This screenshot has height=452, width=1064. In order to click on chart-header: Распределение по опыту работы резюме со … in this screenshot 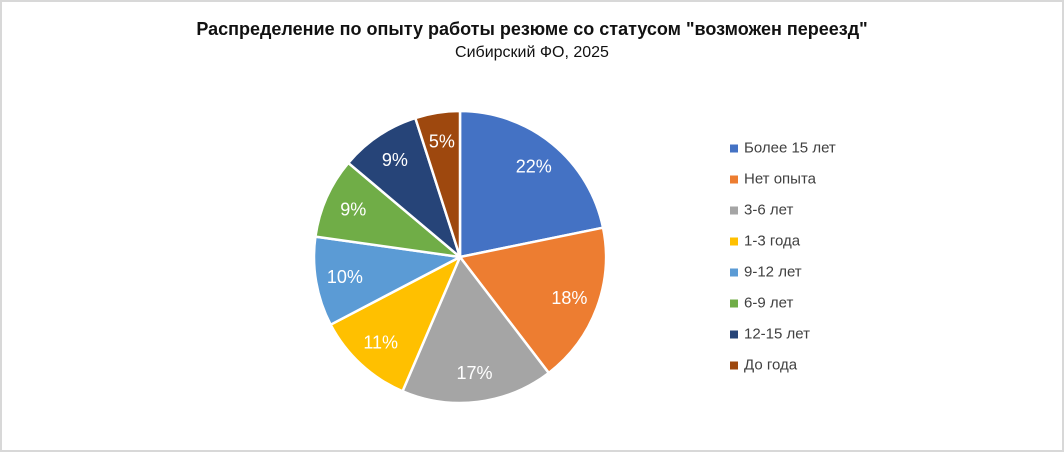, I will do `click(532, 40)`.